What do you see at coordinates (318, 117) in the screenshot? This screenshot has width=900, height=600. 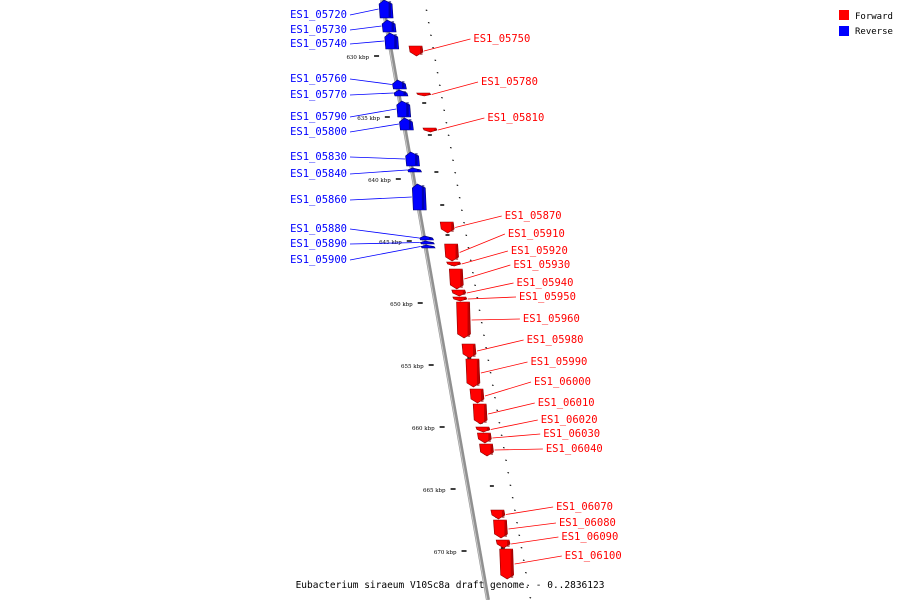 I see `reverse-gene-label: ES1_05790` at bounding box center [318, 117].